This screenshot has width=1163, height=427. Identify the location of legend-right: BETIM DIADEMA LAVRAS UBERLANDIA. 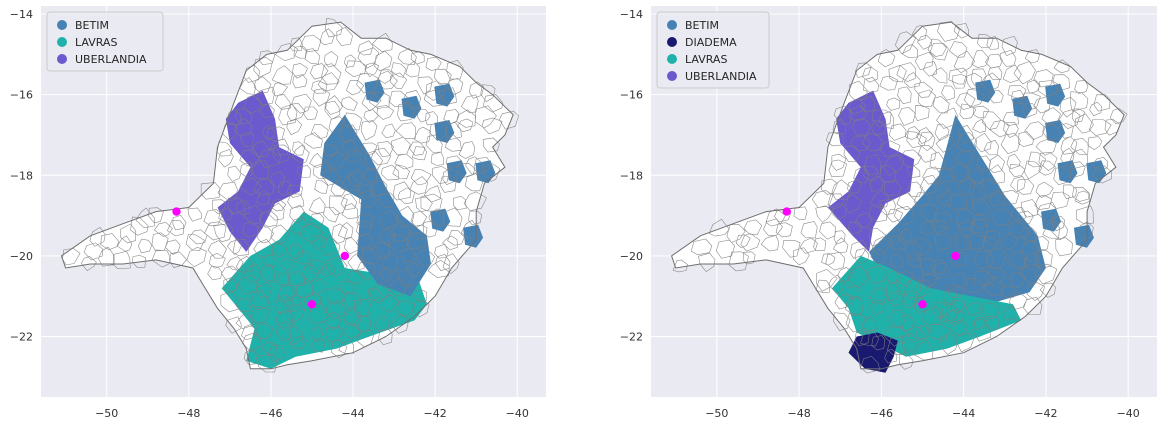
(713, 50).